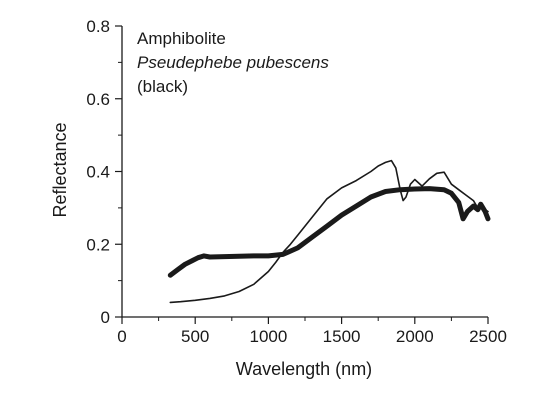  I want to click on annotation: Amphibolite Pseudephebe pubescens (black), so click(233, 62).